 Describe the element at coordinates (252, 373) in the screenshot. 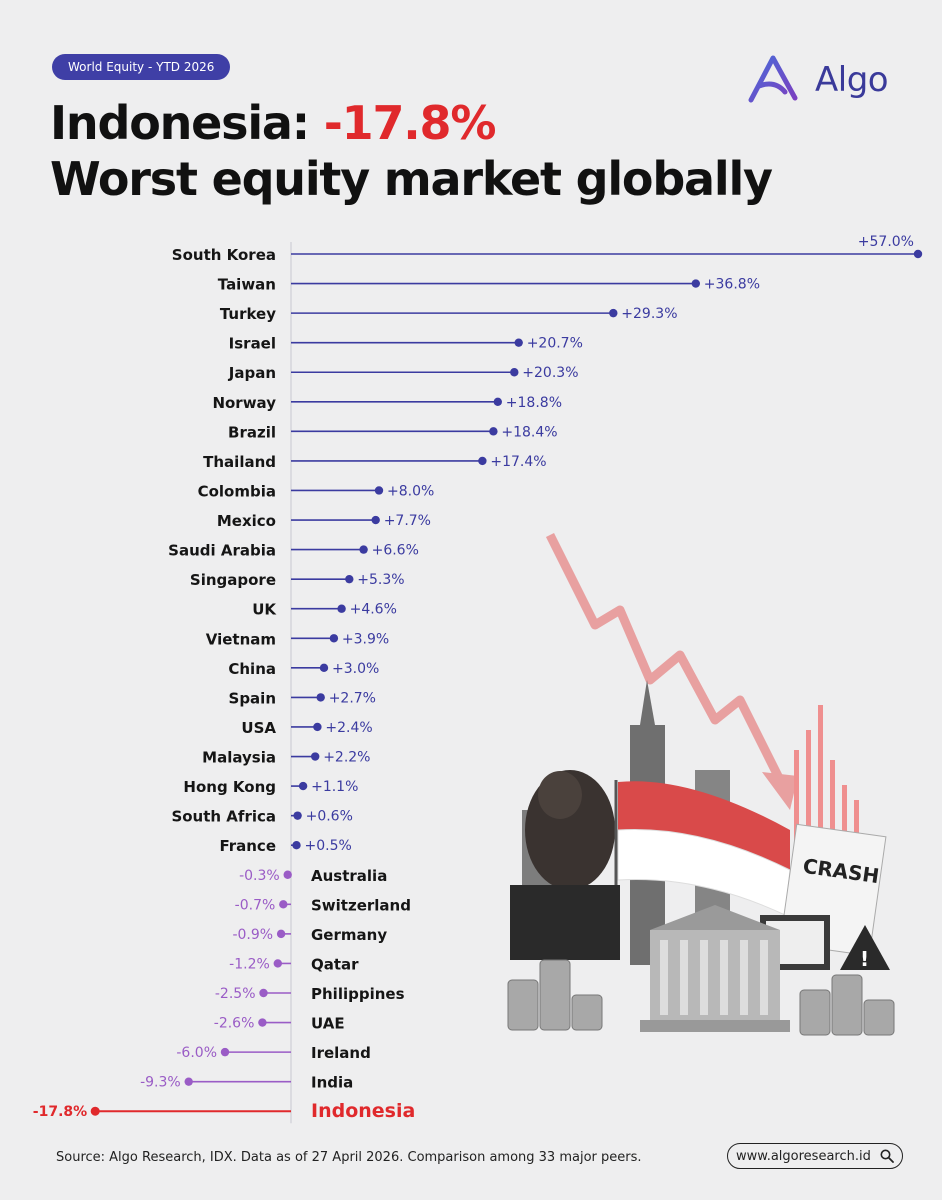

I see `category-label: Japan` at that location.